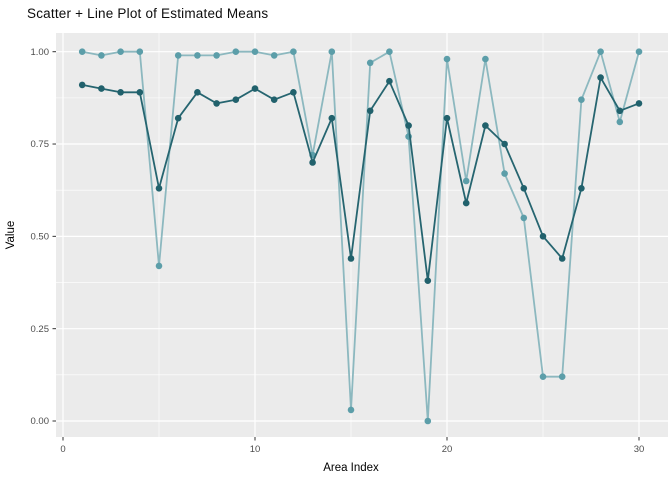  I want to click on x-tick-label: 0, so click(62, 449).